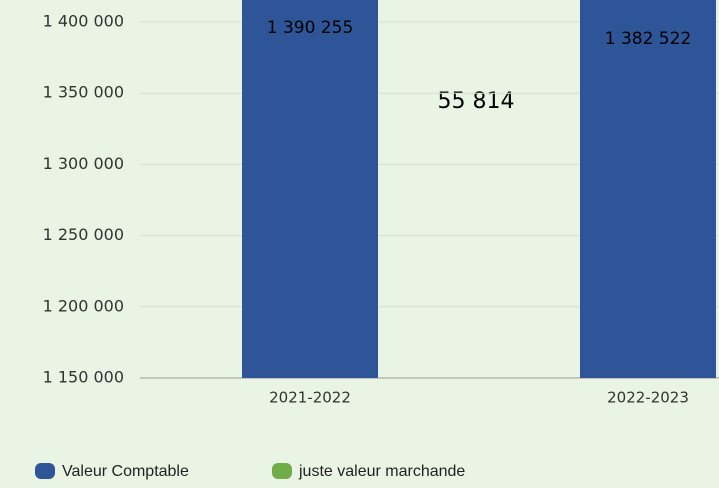  What do you see at coordinates (381, 471) in the screenshot?
I see `legend-label: juste valeur marchande` at bounding box center [381, 471].